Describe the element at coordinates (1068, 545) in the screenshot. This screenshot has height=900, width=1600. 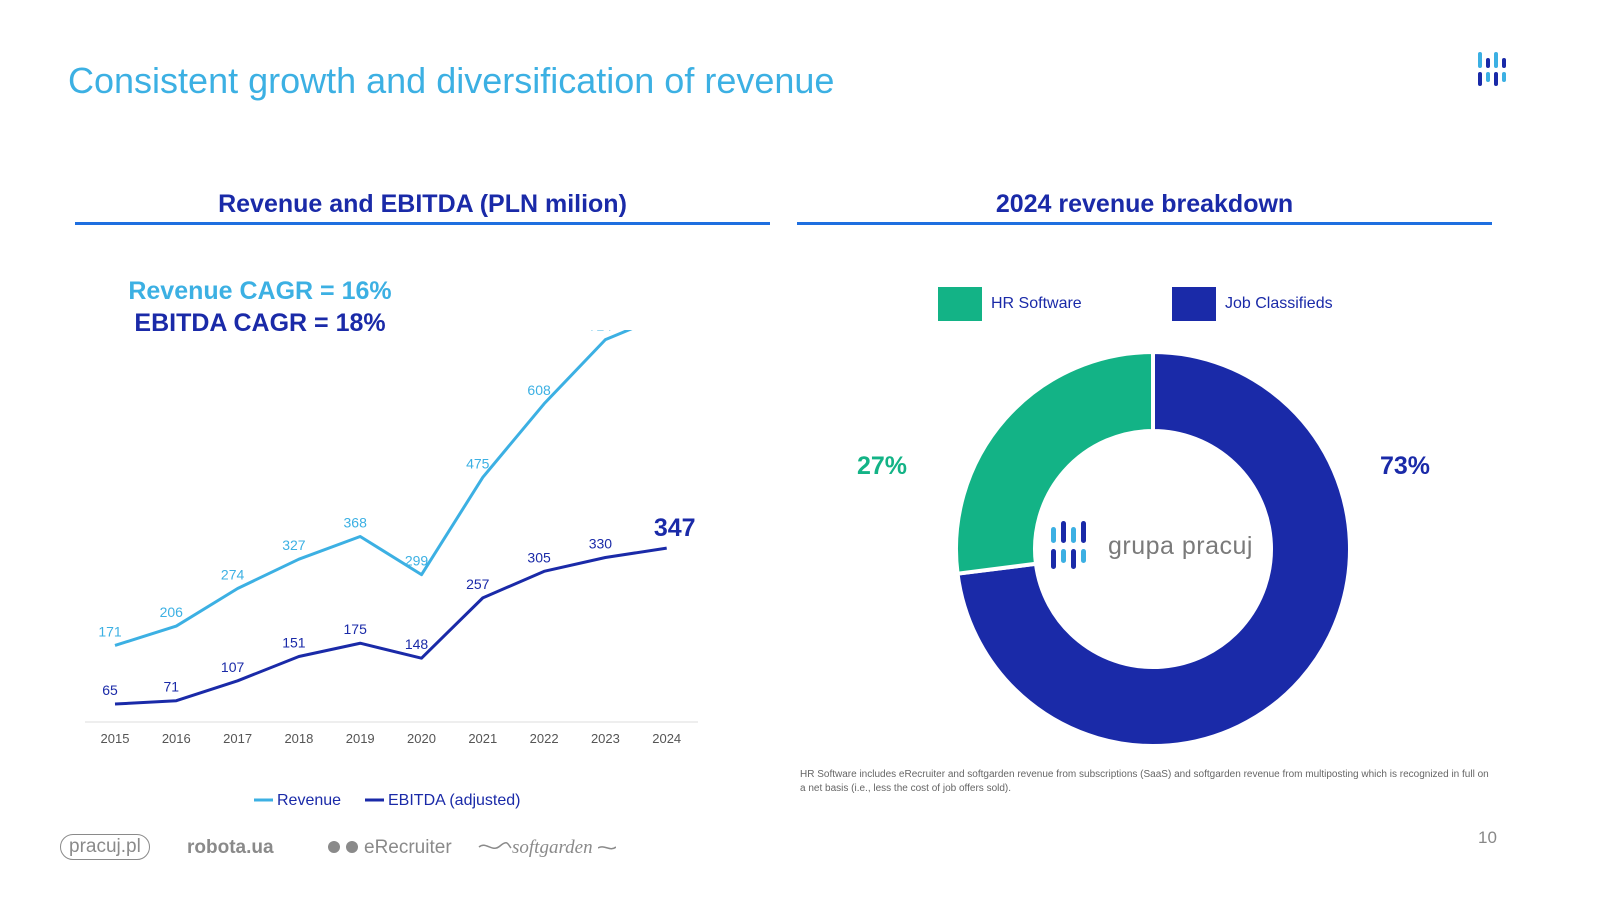
I see `grupa-pracuj-center-logo-icon` at that location.